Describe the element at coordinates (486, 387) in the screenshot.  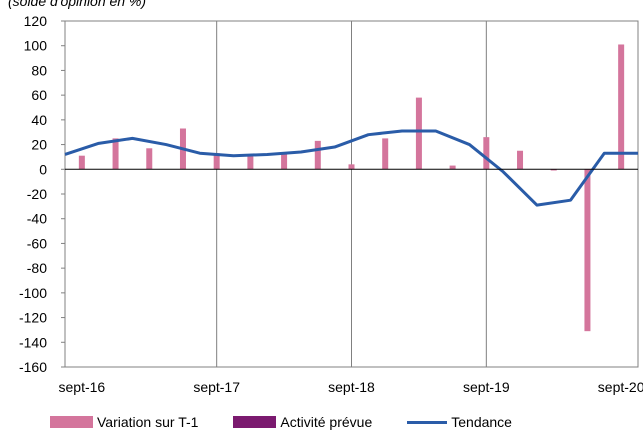
I see `x-tick-label: sept-19` at that location.